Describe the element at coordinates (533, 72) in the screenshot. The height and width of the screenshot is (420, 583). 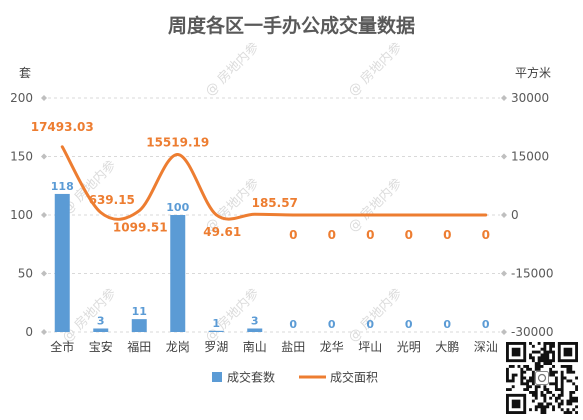
I see `y-right-axis-label: 平方米` at that location.